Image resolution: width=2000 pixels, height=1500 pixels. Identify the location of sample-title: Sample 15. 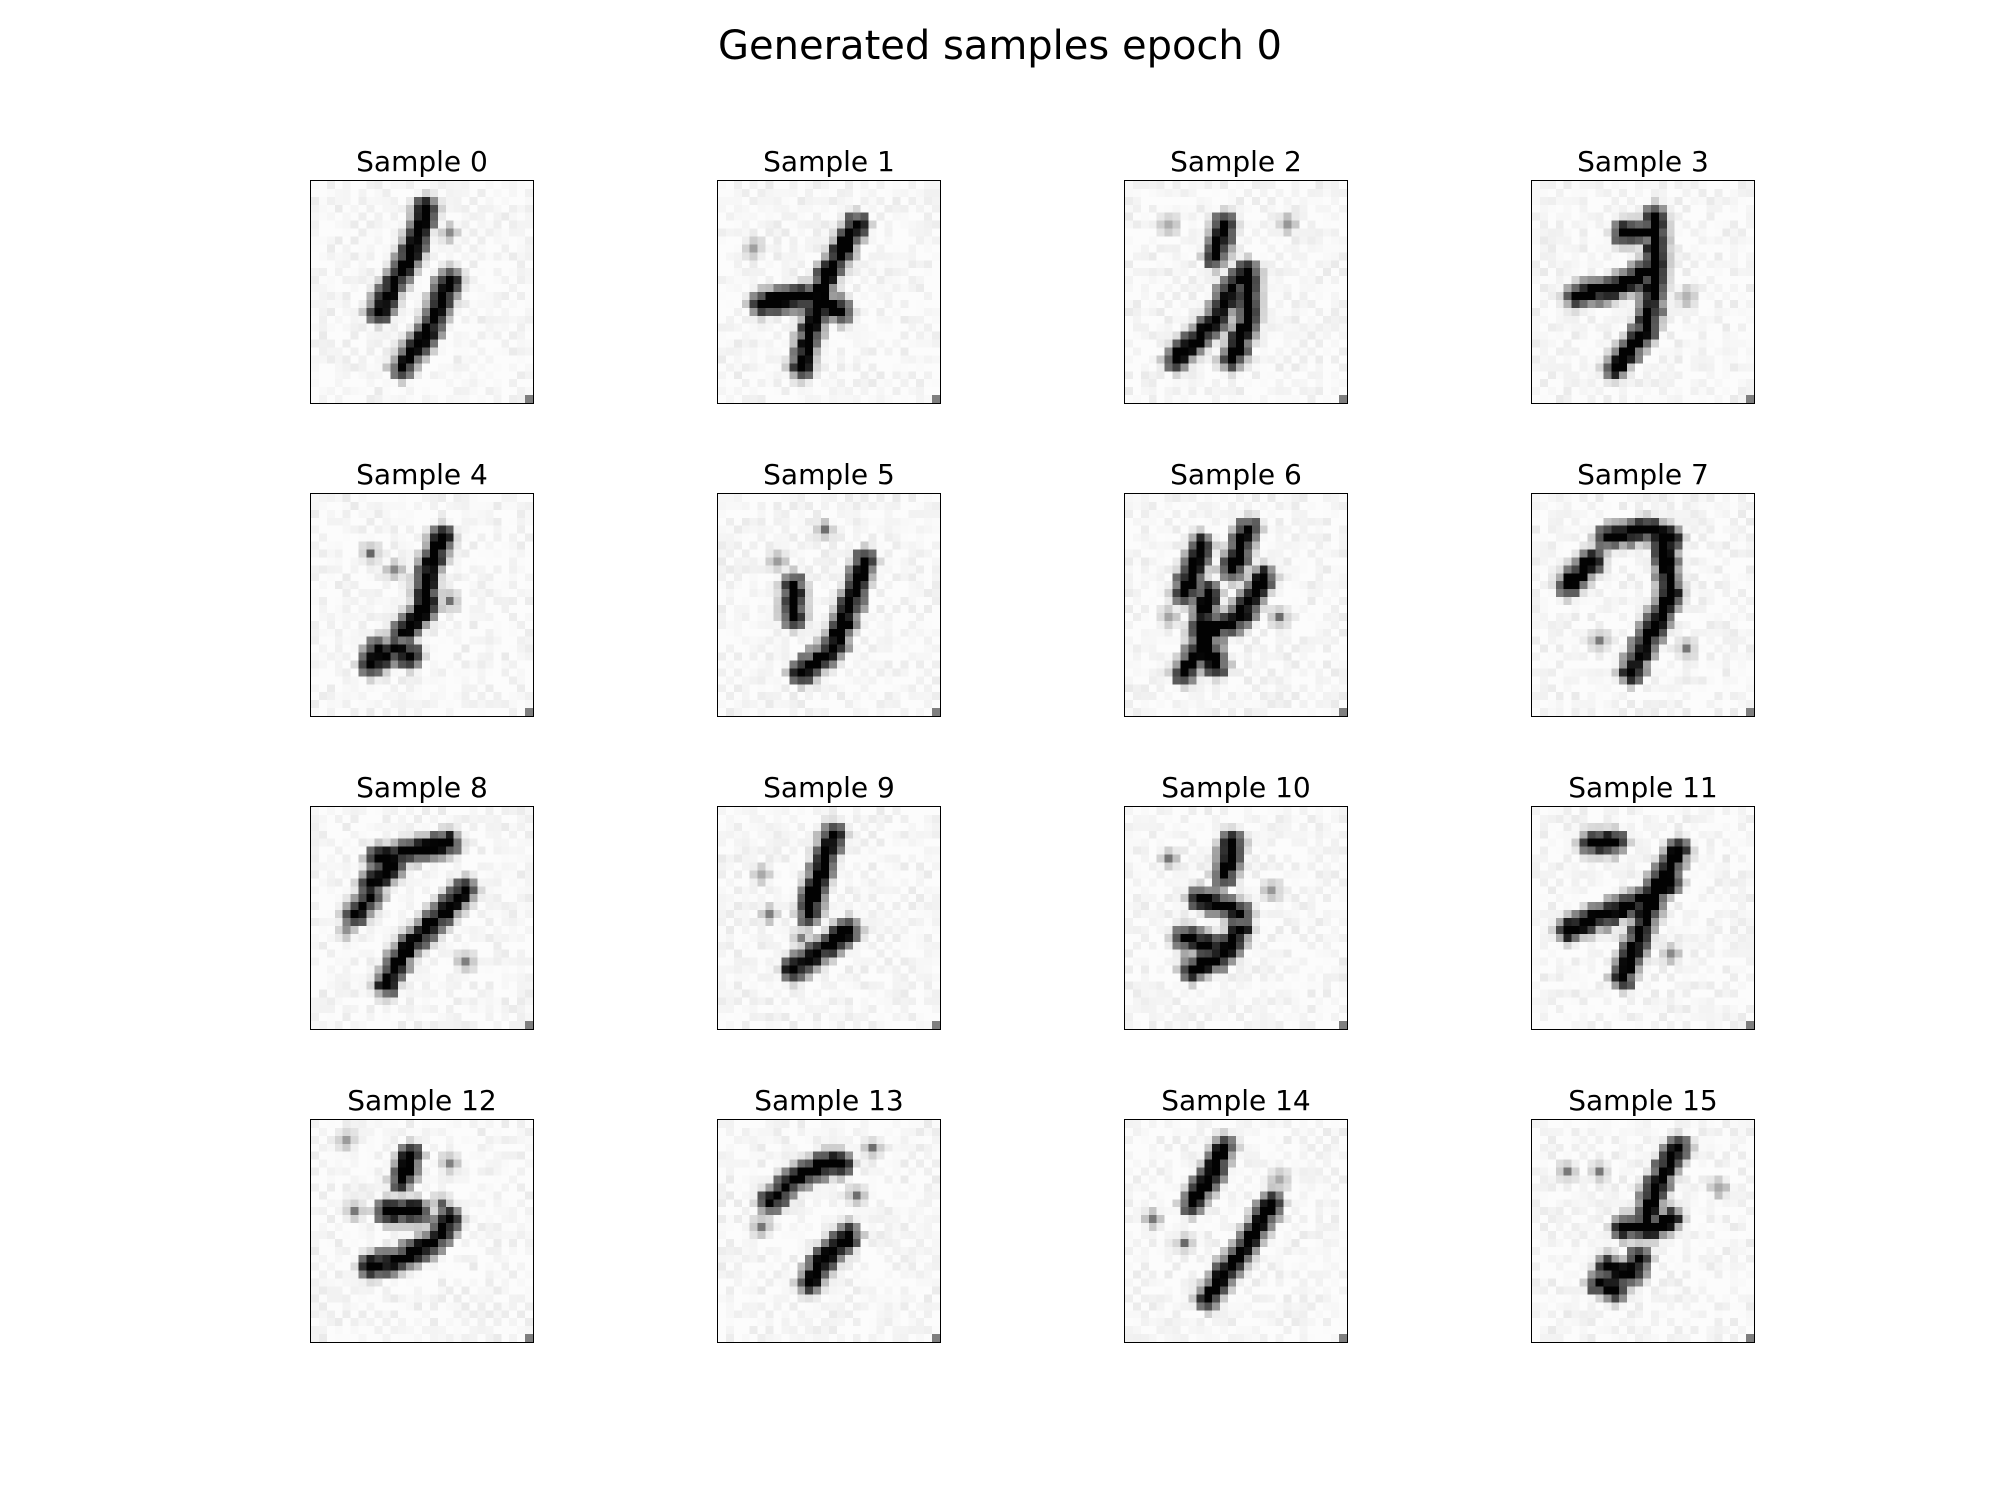
(1643, 1100).